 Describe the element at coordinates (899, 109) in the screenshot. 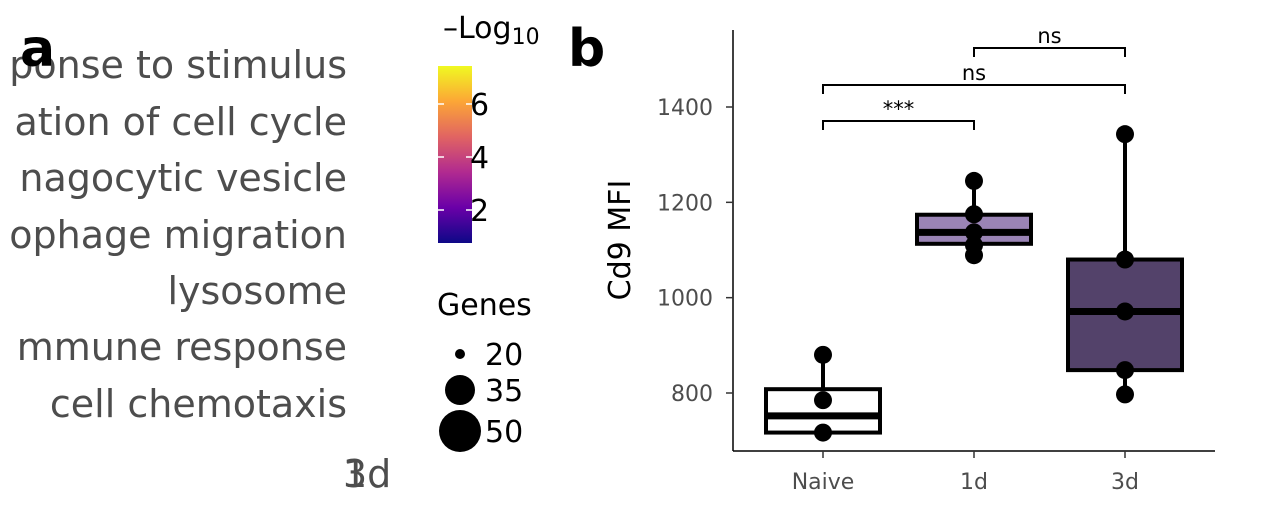

I see `significance-label: ***` at that location.